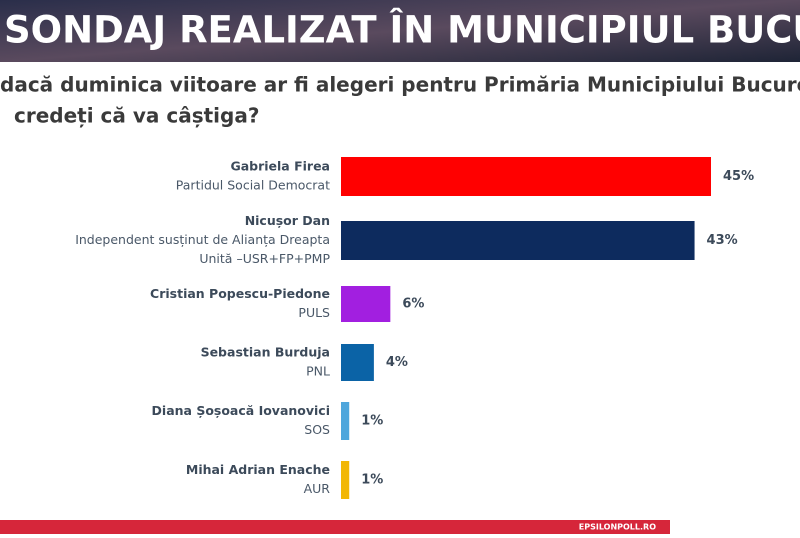  Describe the element at coordinates (280, 166) in the screenshot. I see `candidate-name: Gabriela Firea` at that location.